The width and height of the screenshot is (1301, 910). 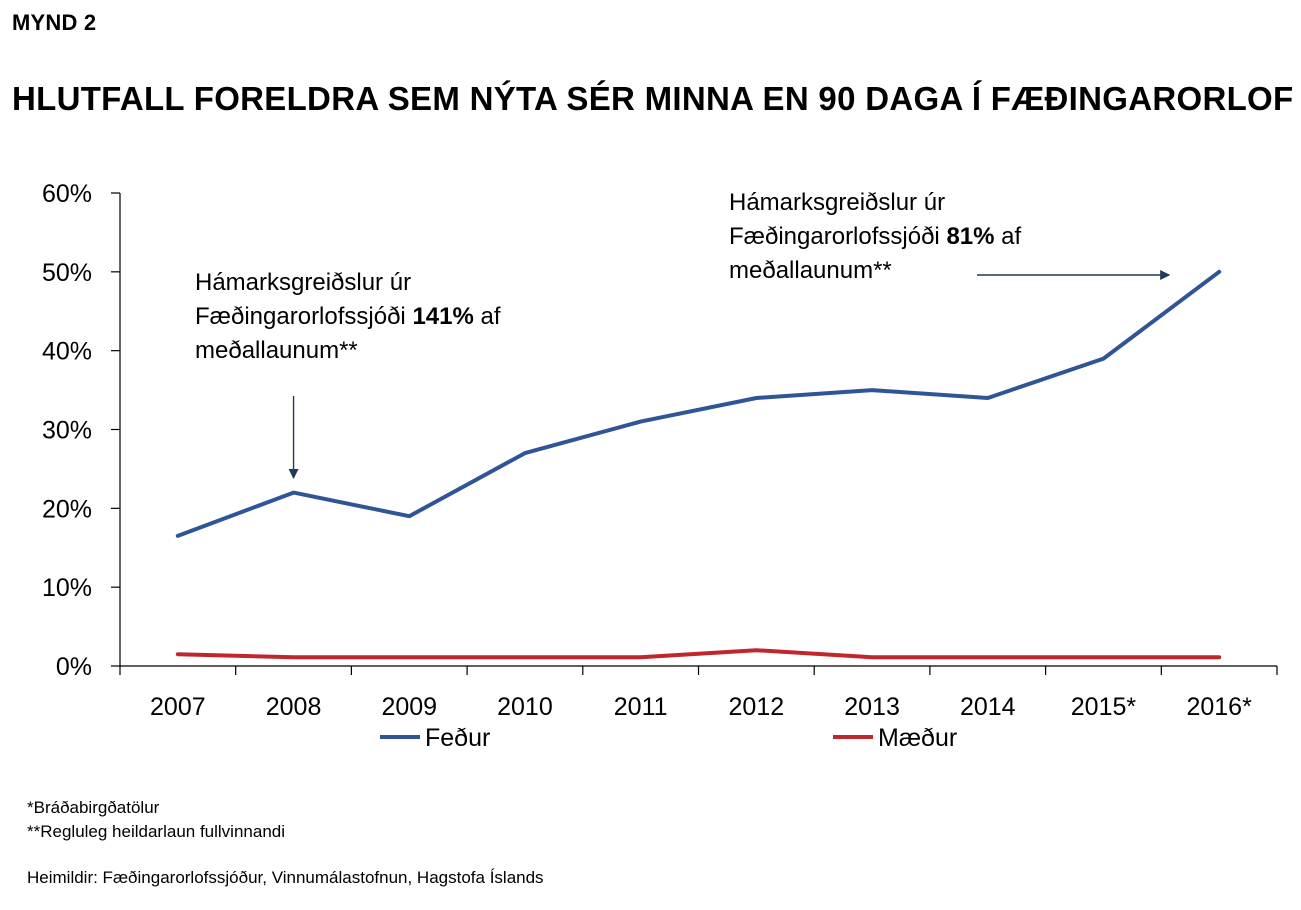 What do you see at coordinates (917, 738) in the screenshot?
I see `legend-label: Mæður` at bounding box center [917, 738].